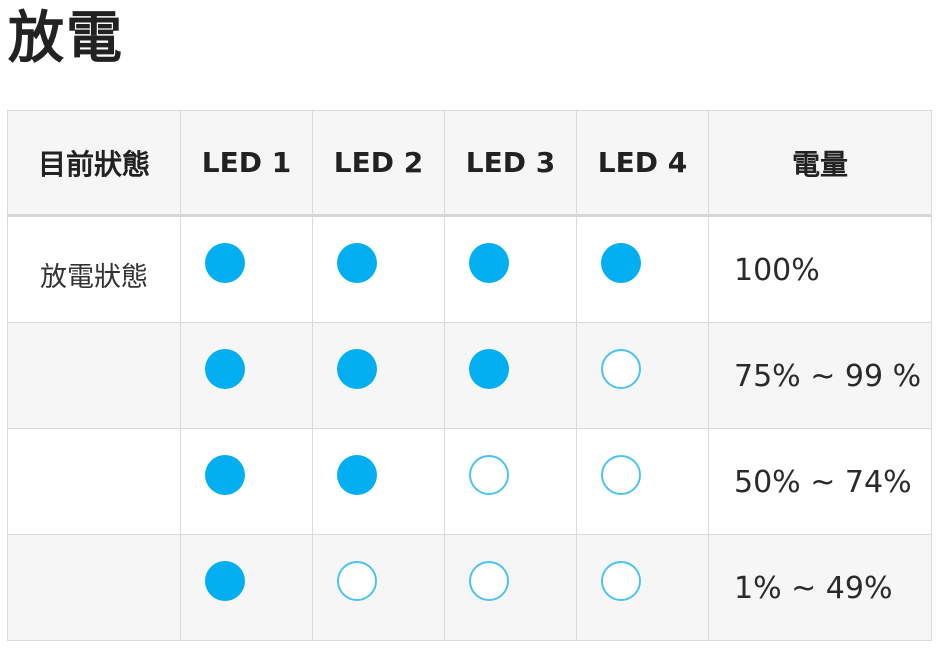  What do you see at coordinates (246, 163) in the screenshot?
I see `header-led-1: LED 1` at bounding box center [246, 163].